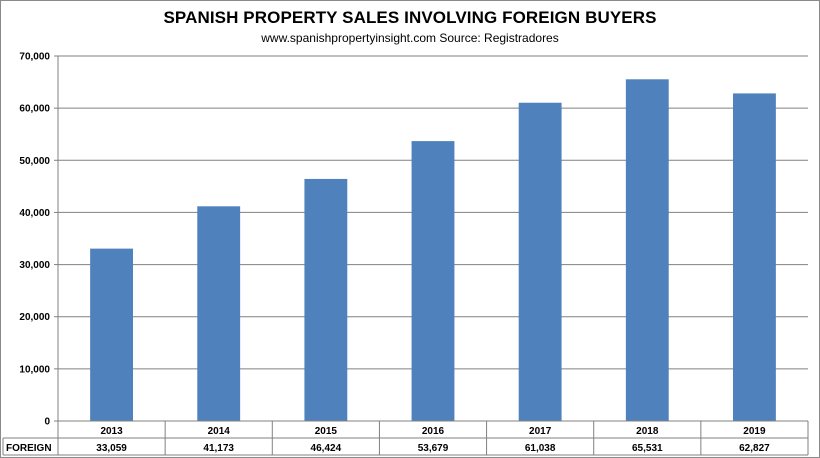  What do you see at coordinates (47, 422) in the screenshot?
I see `y-tick-label: 0` at bounding box center [47, 422].